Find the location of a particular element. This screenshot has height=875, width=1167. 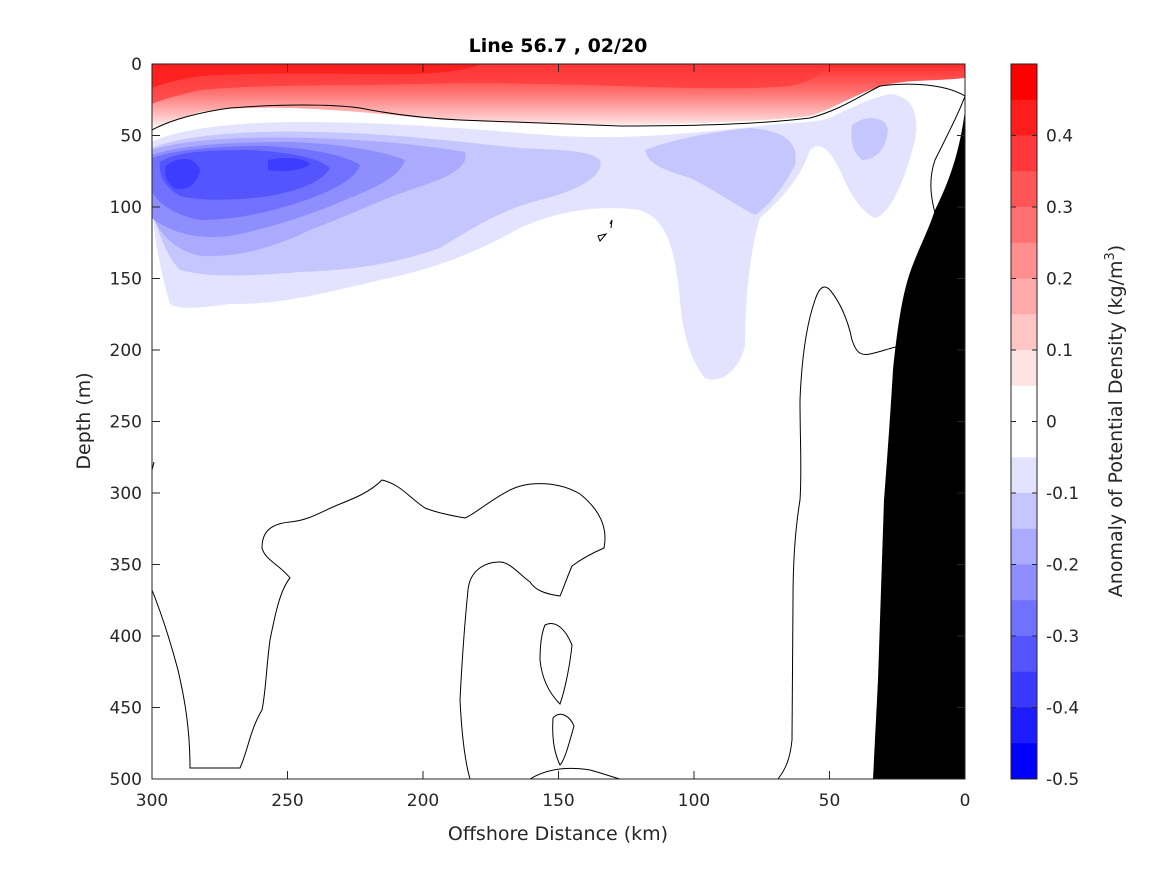

colorbar-tick-label: 0.3 is located at coordinates (1059, 208).